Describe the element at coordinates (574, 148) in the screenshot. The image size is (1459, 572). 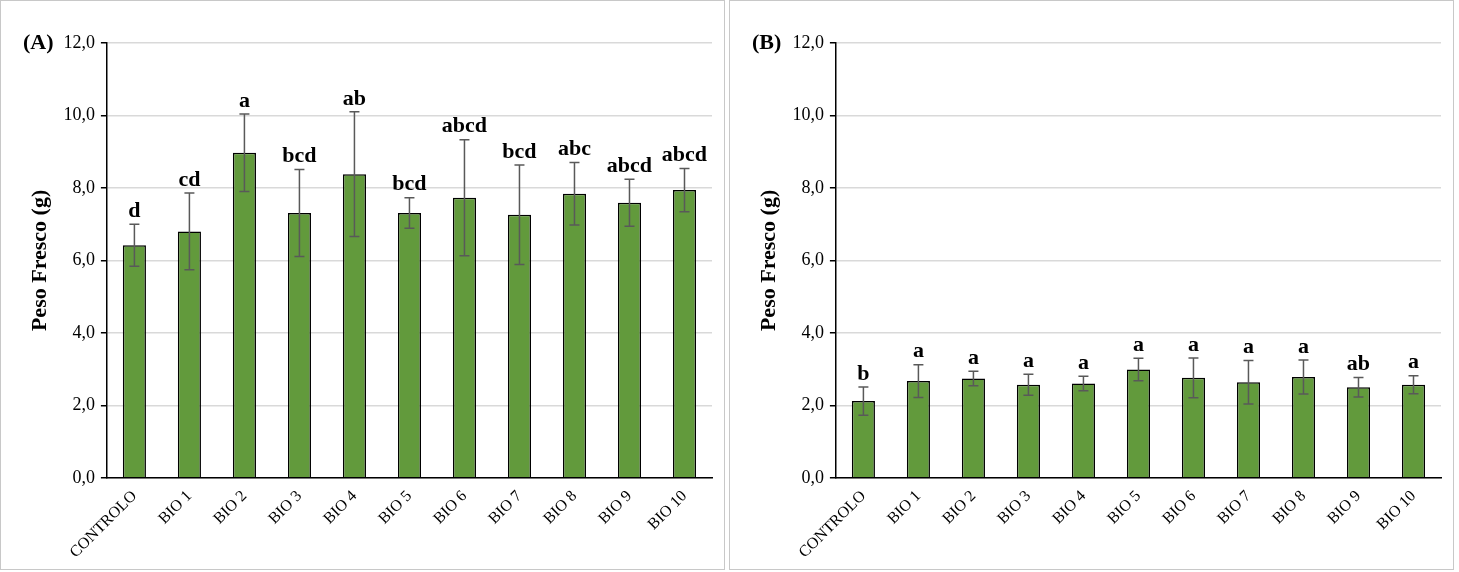
I see `annotation: abc` at that location.